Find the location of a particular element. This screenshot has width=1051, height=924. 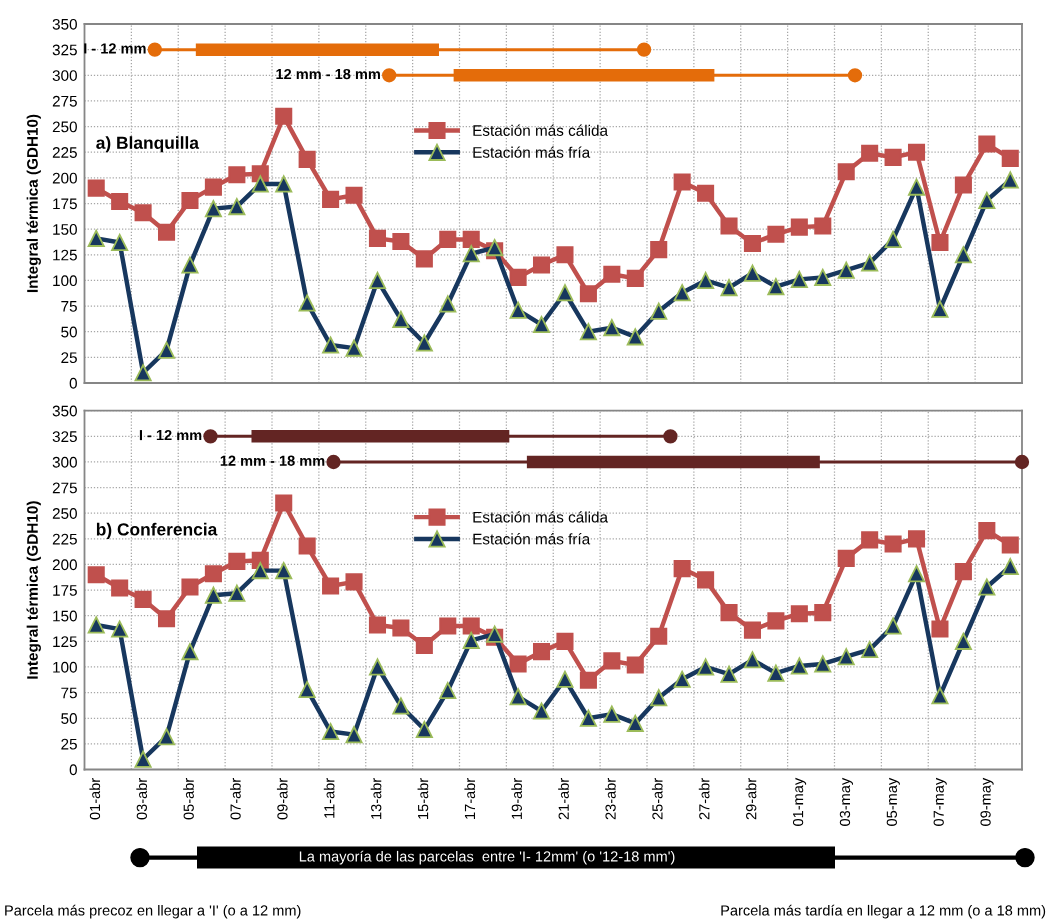

x-tick-label: 17-abr is located at coordinates (470, 798).